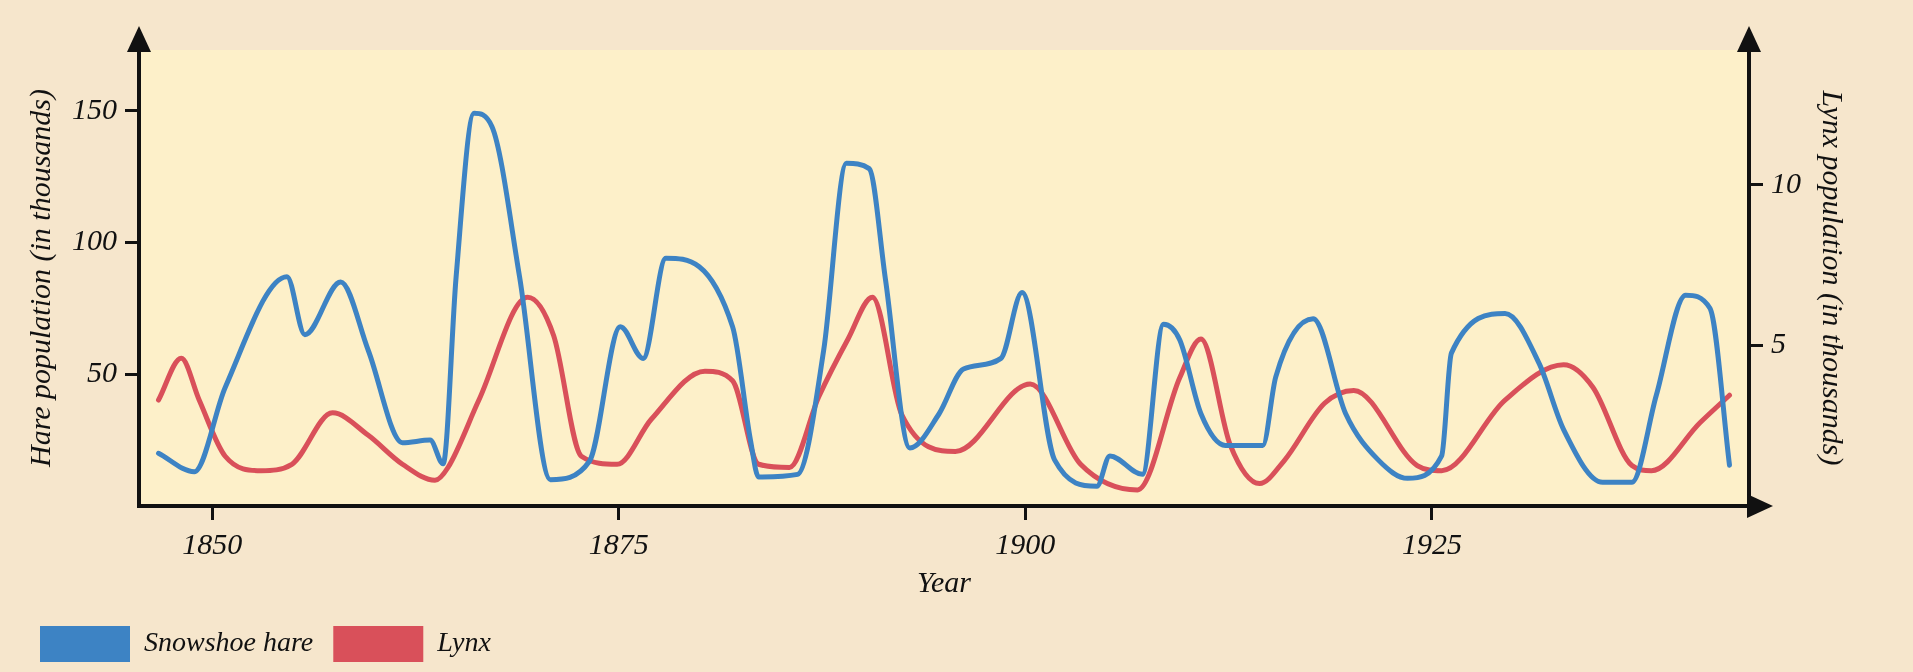  Describe the element at coordinates (1025, 543) in the screenshot. I see `x-tick-label: 1900` at that location.